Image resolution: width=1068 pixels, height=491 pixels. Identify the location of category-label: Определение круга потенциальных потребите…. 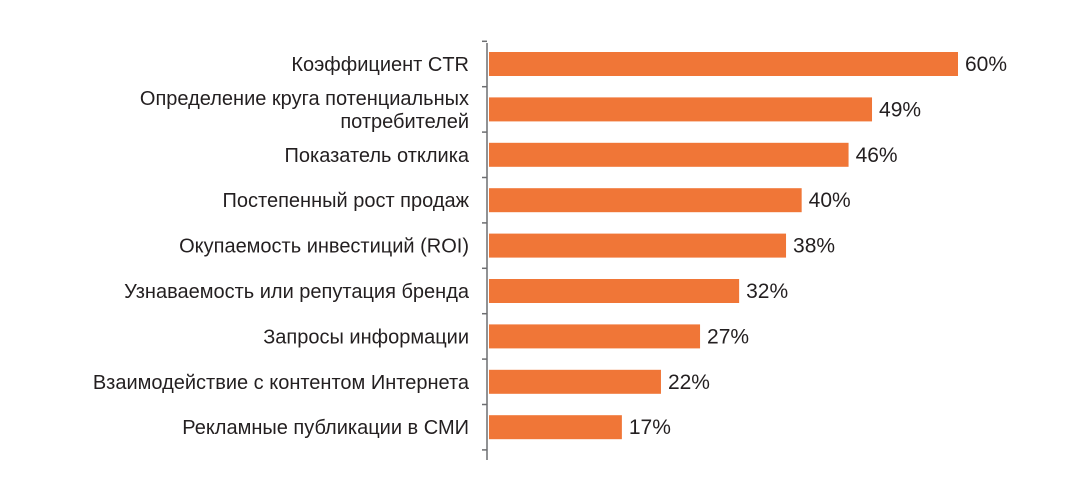
(304, 110).